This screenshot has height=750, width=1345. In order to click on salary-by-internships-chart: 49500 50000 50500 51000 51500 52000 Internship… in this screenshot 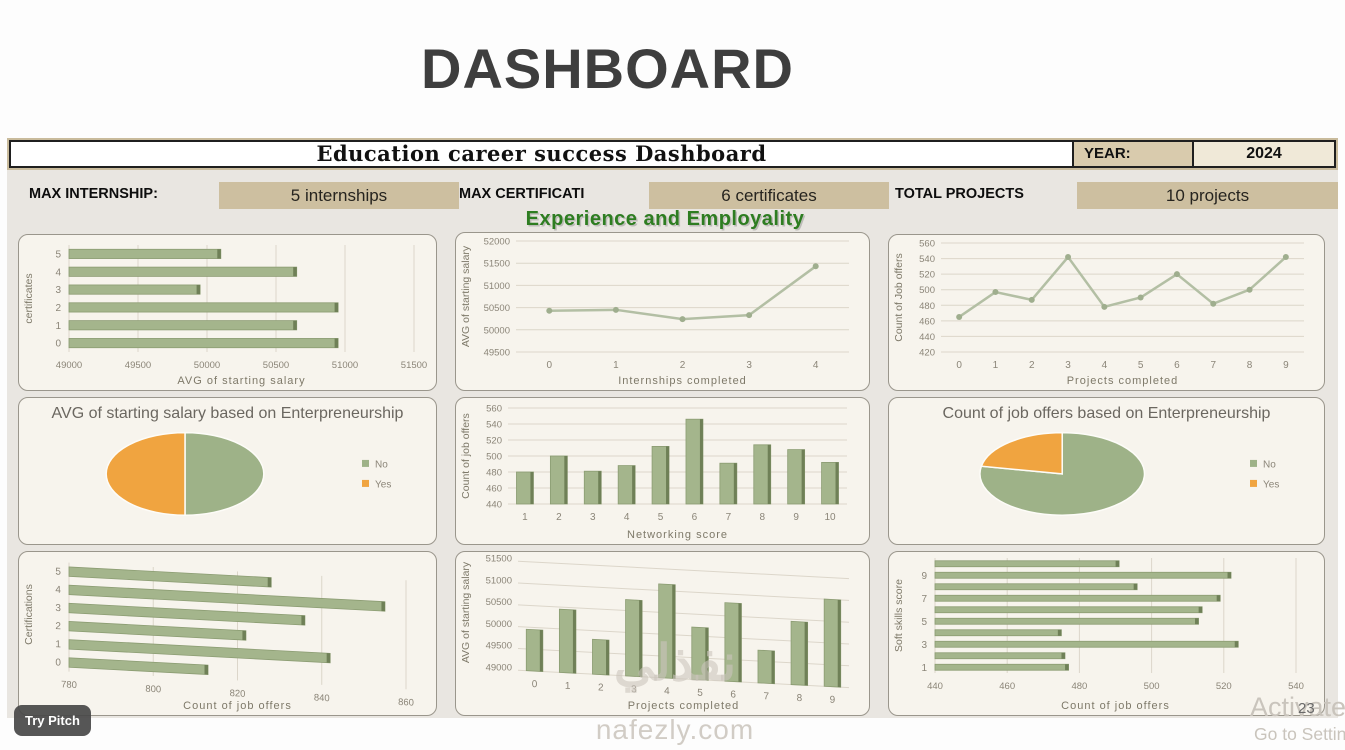, I will do `click(654, 312)`.